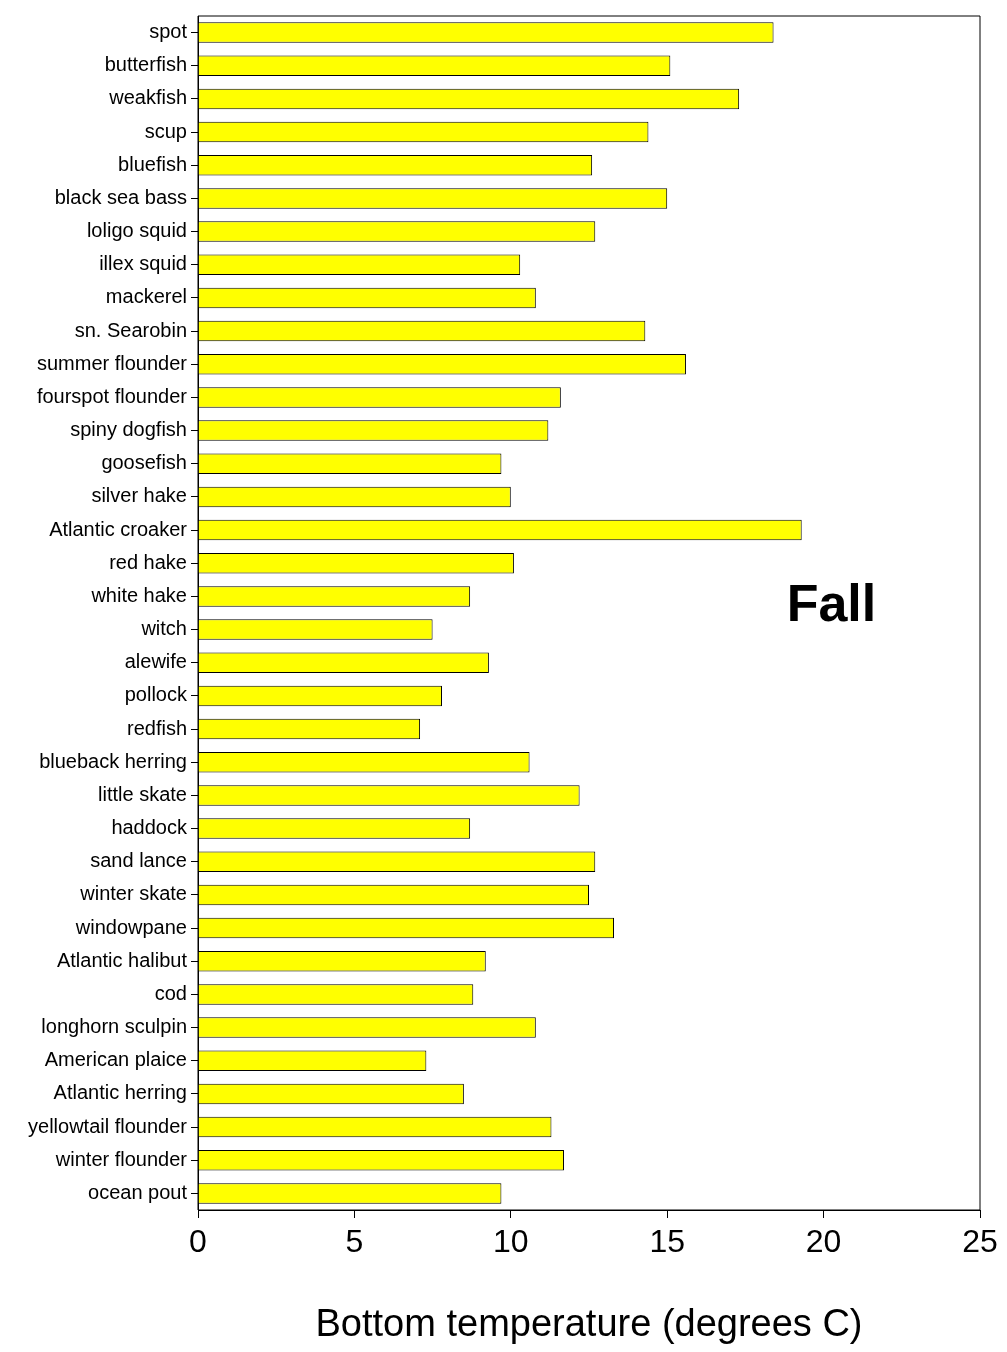  What do you see at coordinates (148, 561) in the screenshot?
I see `y-tick-label: red hake` at bounding box center [148, 561].